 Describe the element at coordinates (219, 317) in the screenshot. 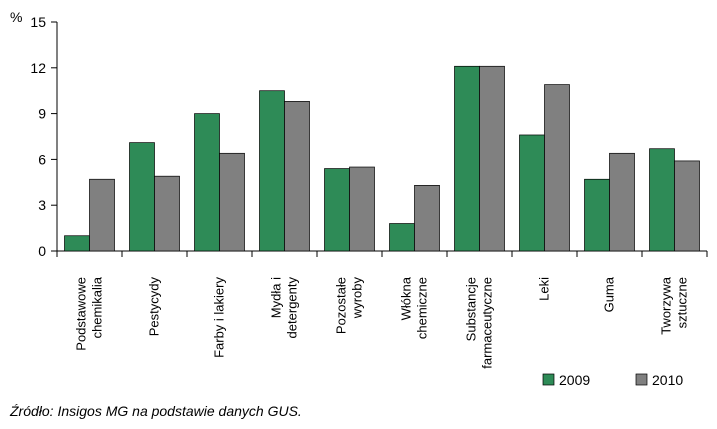

I see `category-label: Farby i lakiery` at that location.